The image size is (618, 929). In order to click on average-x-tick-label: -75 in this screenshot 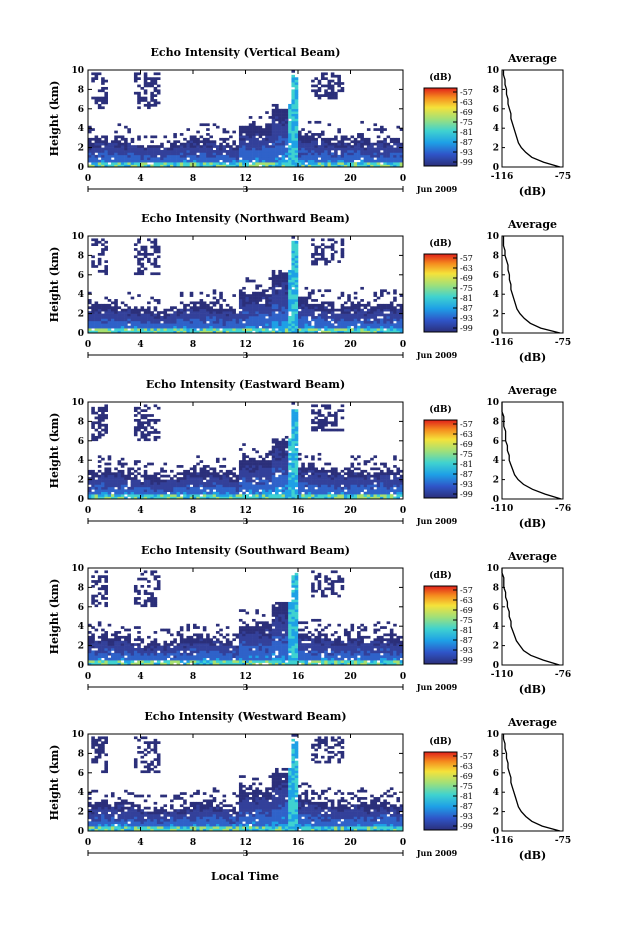, I will do `click(563, 343)`.